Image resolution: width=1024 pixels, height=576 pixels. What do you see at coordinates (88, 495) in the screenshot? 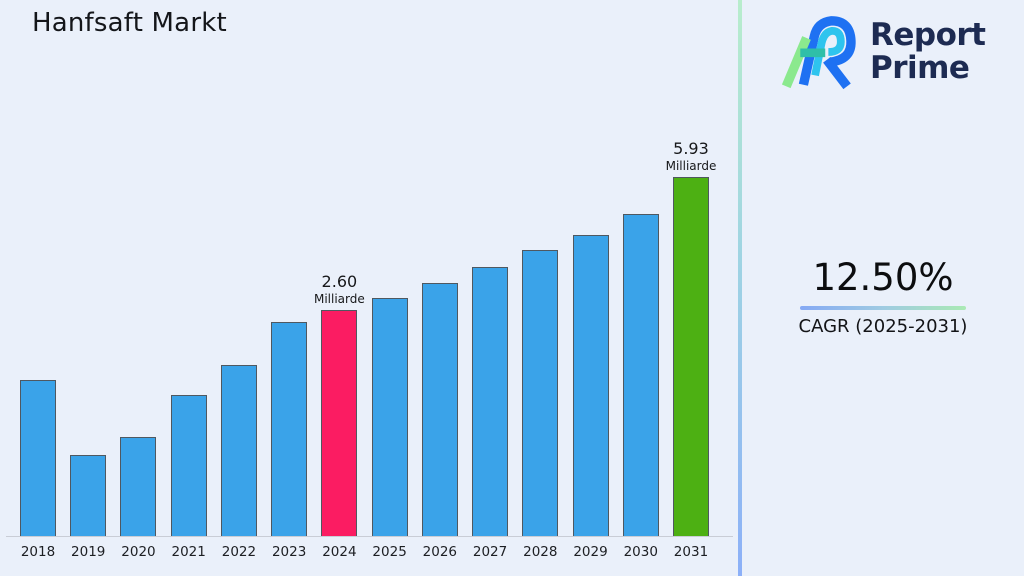
I see `bar-2019` at bounding box center [88, 495].